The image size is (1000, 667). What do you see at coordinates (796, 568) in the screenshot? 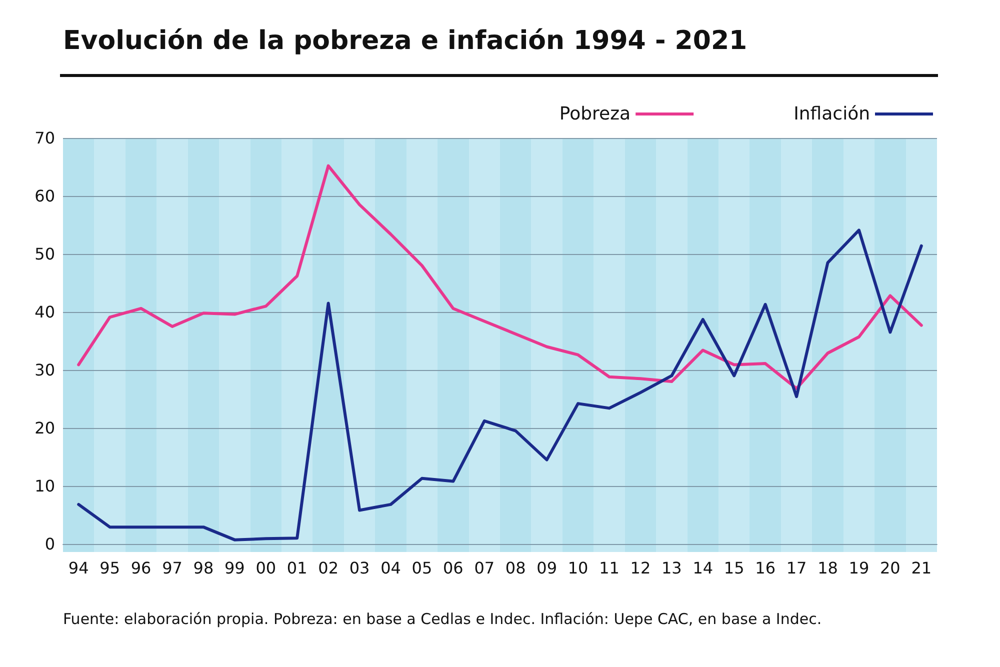
I see `x-tick-label: 17` at bounding box center [796, 568].